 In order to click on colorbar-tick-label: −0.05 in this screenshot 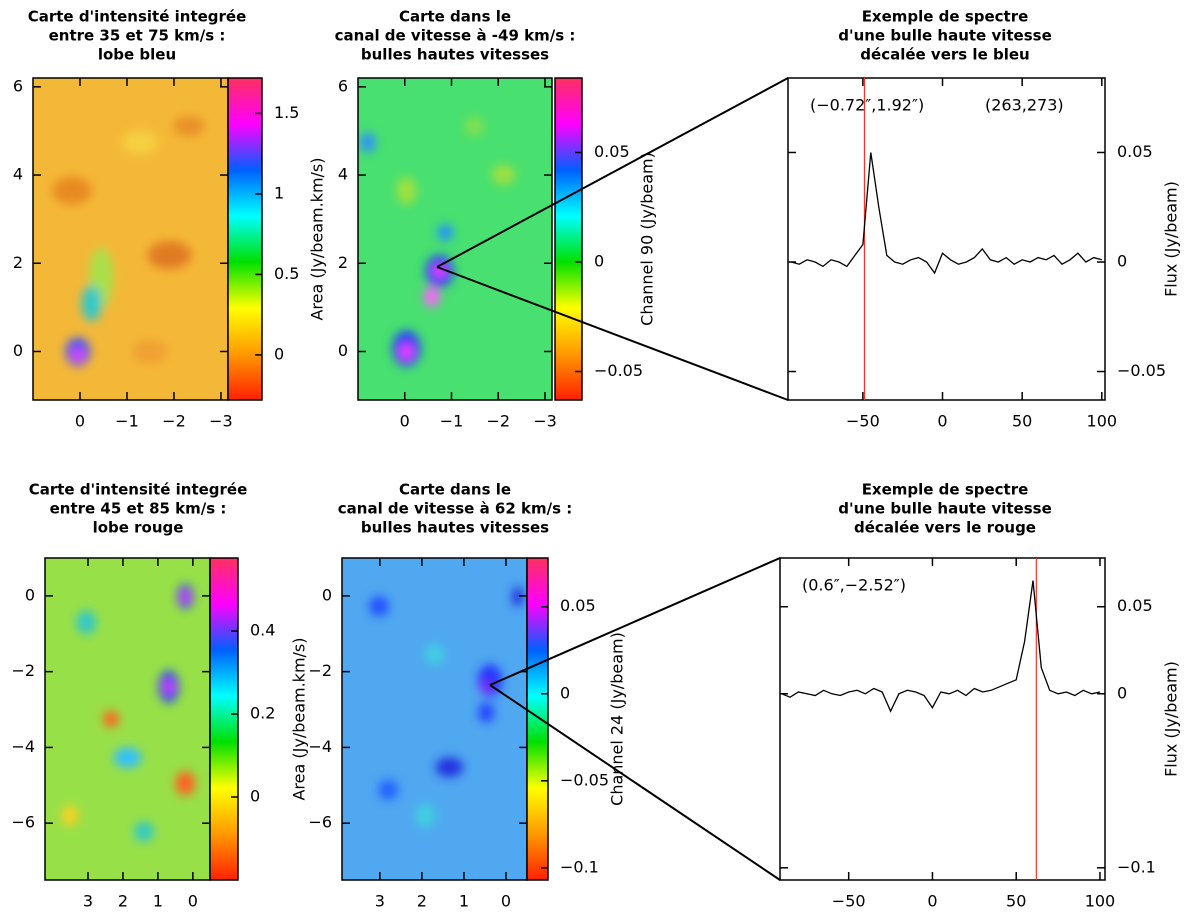, I will do `click(584, 779)`.